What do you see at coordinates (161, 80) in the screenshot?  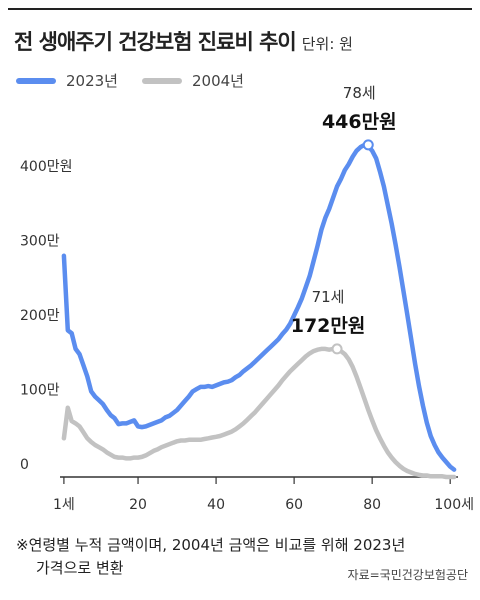 I see `legend-swatch-2004` at bounding box center [161, 80].